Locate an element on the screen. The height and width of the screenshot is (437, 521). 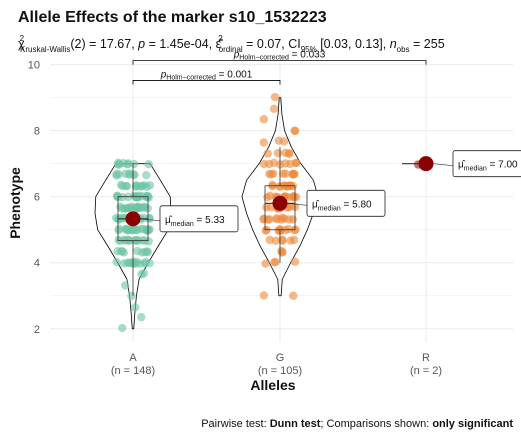
y-tick-label: 2 is located at coordinates (37, 330).